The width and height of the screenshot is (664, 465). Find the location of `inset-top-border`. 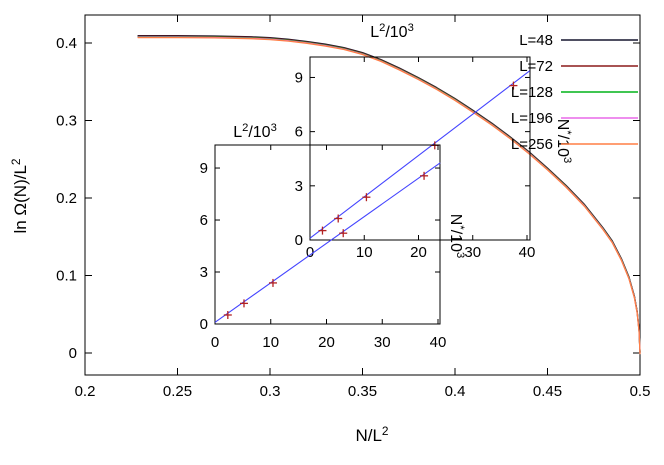

inset-top-border is located at coordinates (420, 148).